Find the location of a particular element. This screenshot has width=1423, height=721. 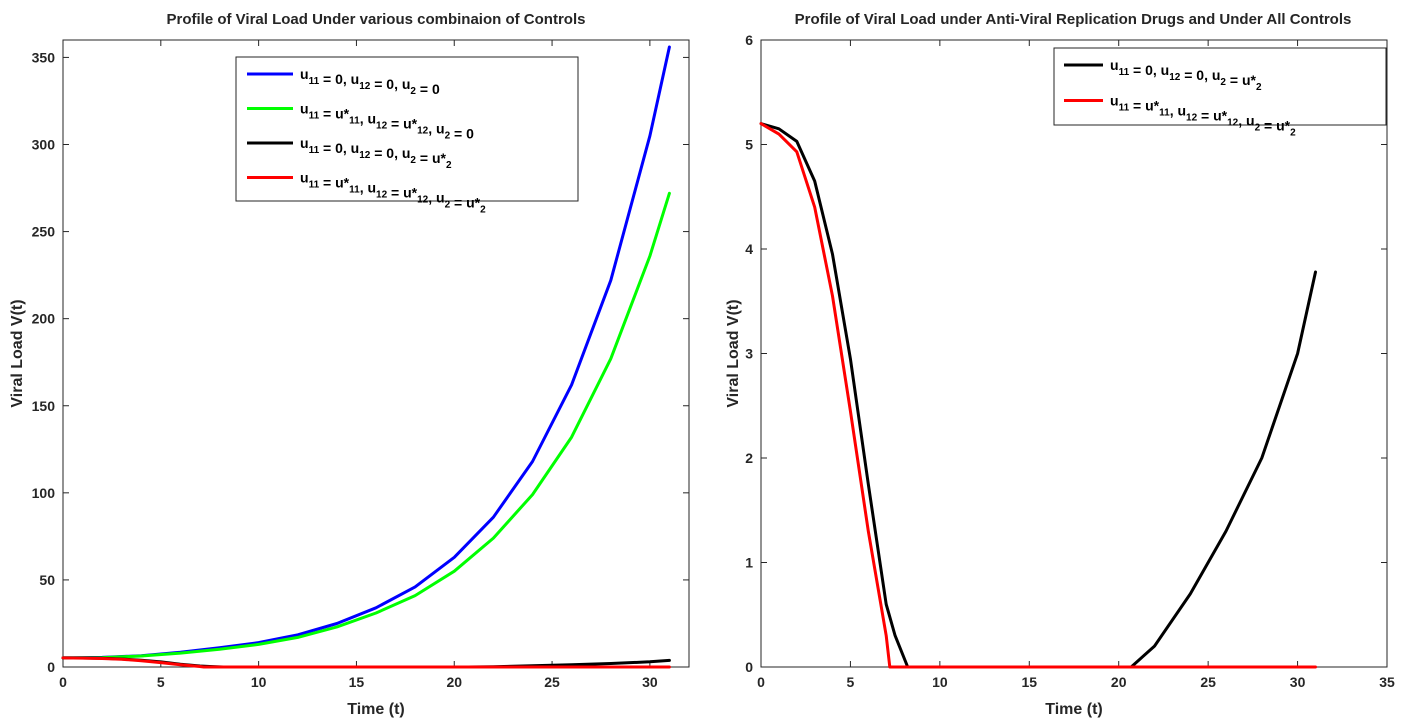

legend-box is located at coordinates (1220, 86).